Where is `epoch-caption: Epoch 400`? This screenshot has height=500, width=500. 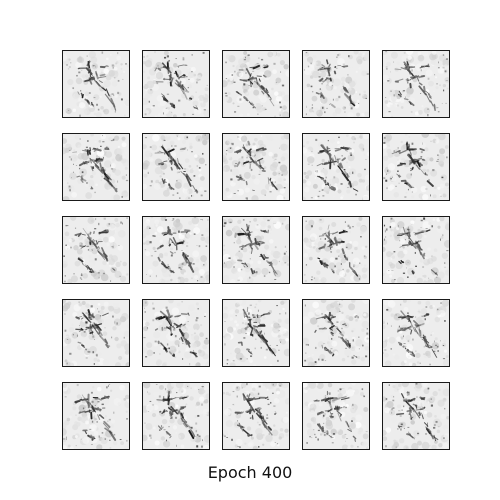
epoch-caption: Epoch 400 is located at coordinates (250, 472).